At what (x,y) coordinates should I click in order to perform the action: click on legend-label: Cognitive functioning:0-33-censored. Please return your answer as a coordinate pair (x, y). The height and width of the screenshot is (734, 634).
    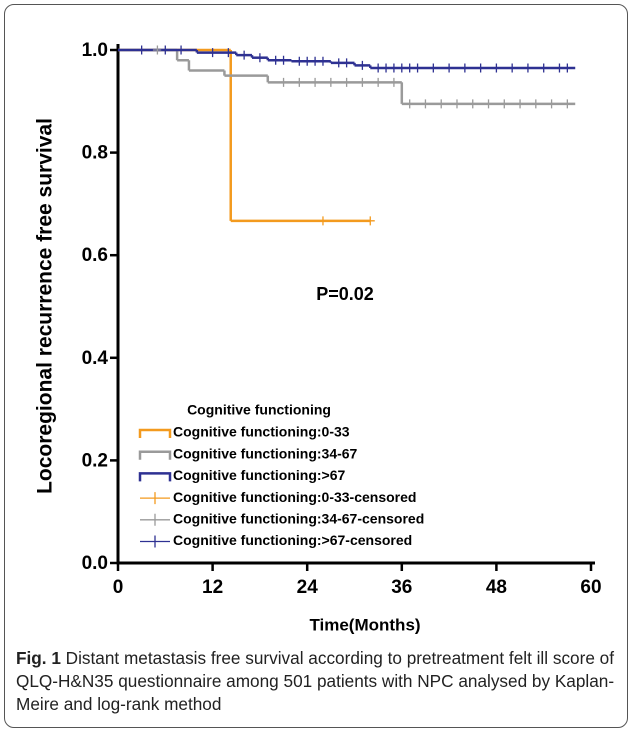
    Looking at the image, I should click on (294, 497).